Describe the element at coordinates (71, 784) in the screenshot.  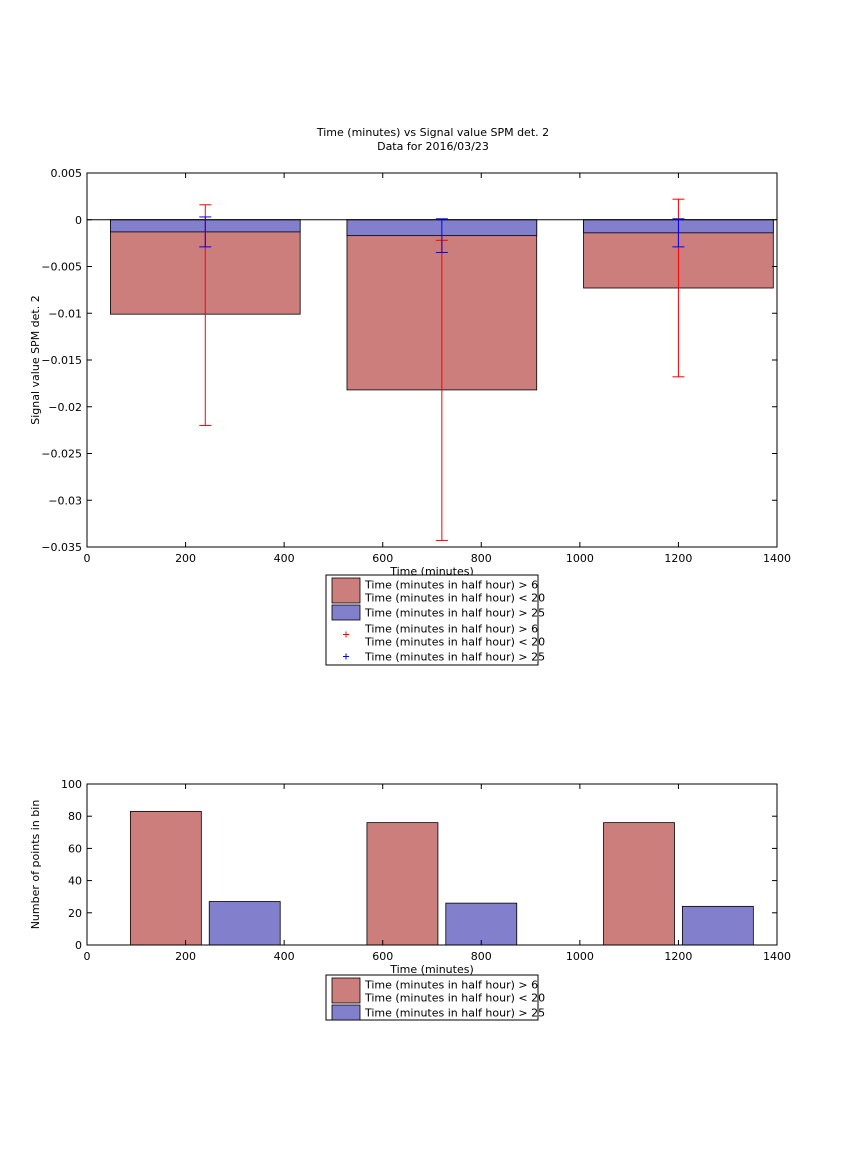
I see `y-tick-label: 100` at that location.